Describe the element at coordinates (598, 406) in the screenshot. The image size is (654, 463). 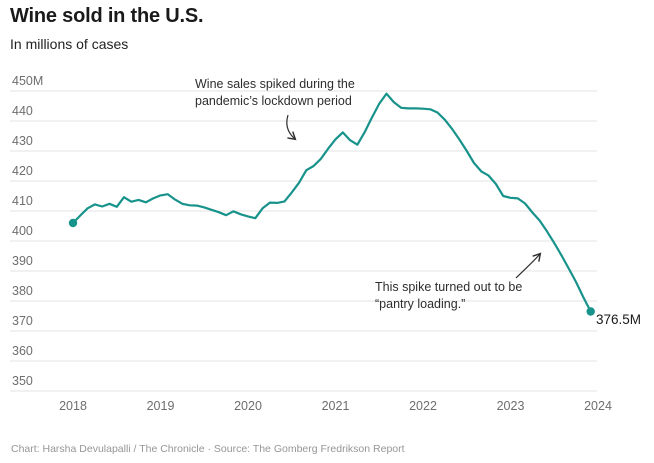
I see `svg-text: 2024` at that location.